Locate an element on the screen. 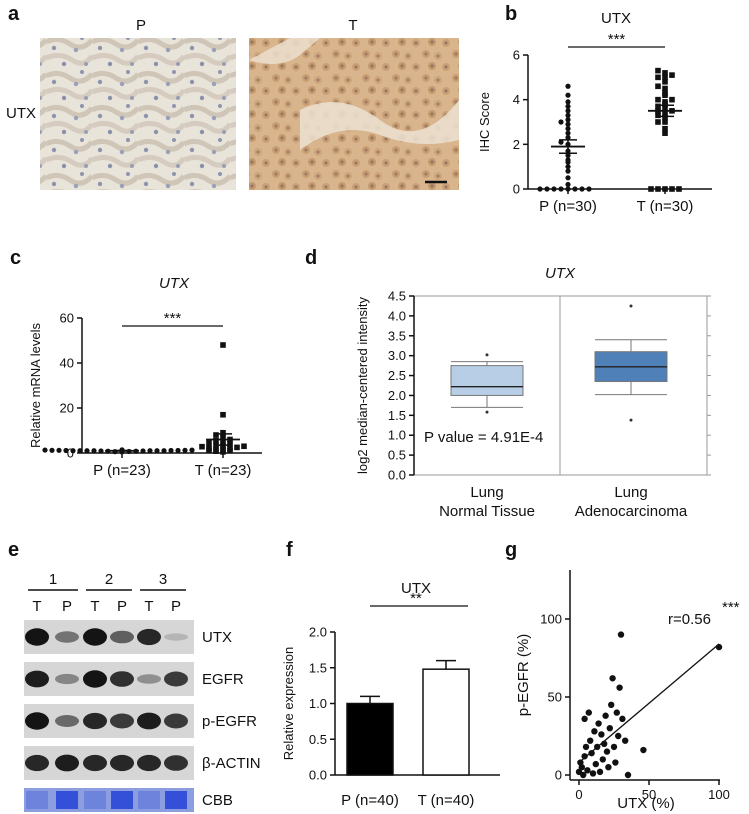  x-tick-label: T (n=23) is located at coordinates (223, 470).